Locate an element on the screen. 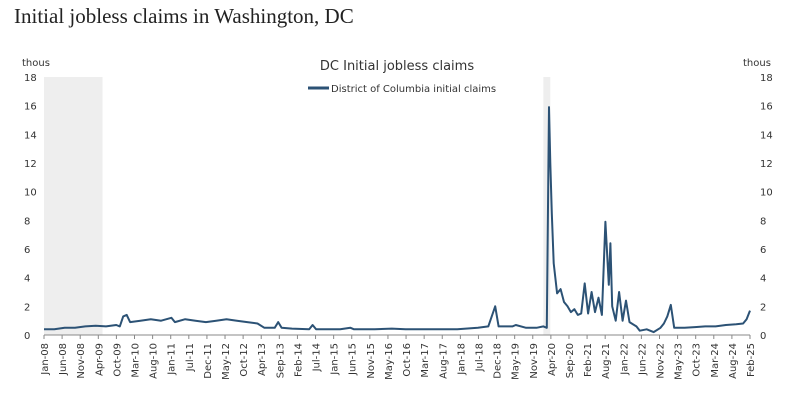  x-tick-label: May-19 is located at coordinates (516, 361).